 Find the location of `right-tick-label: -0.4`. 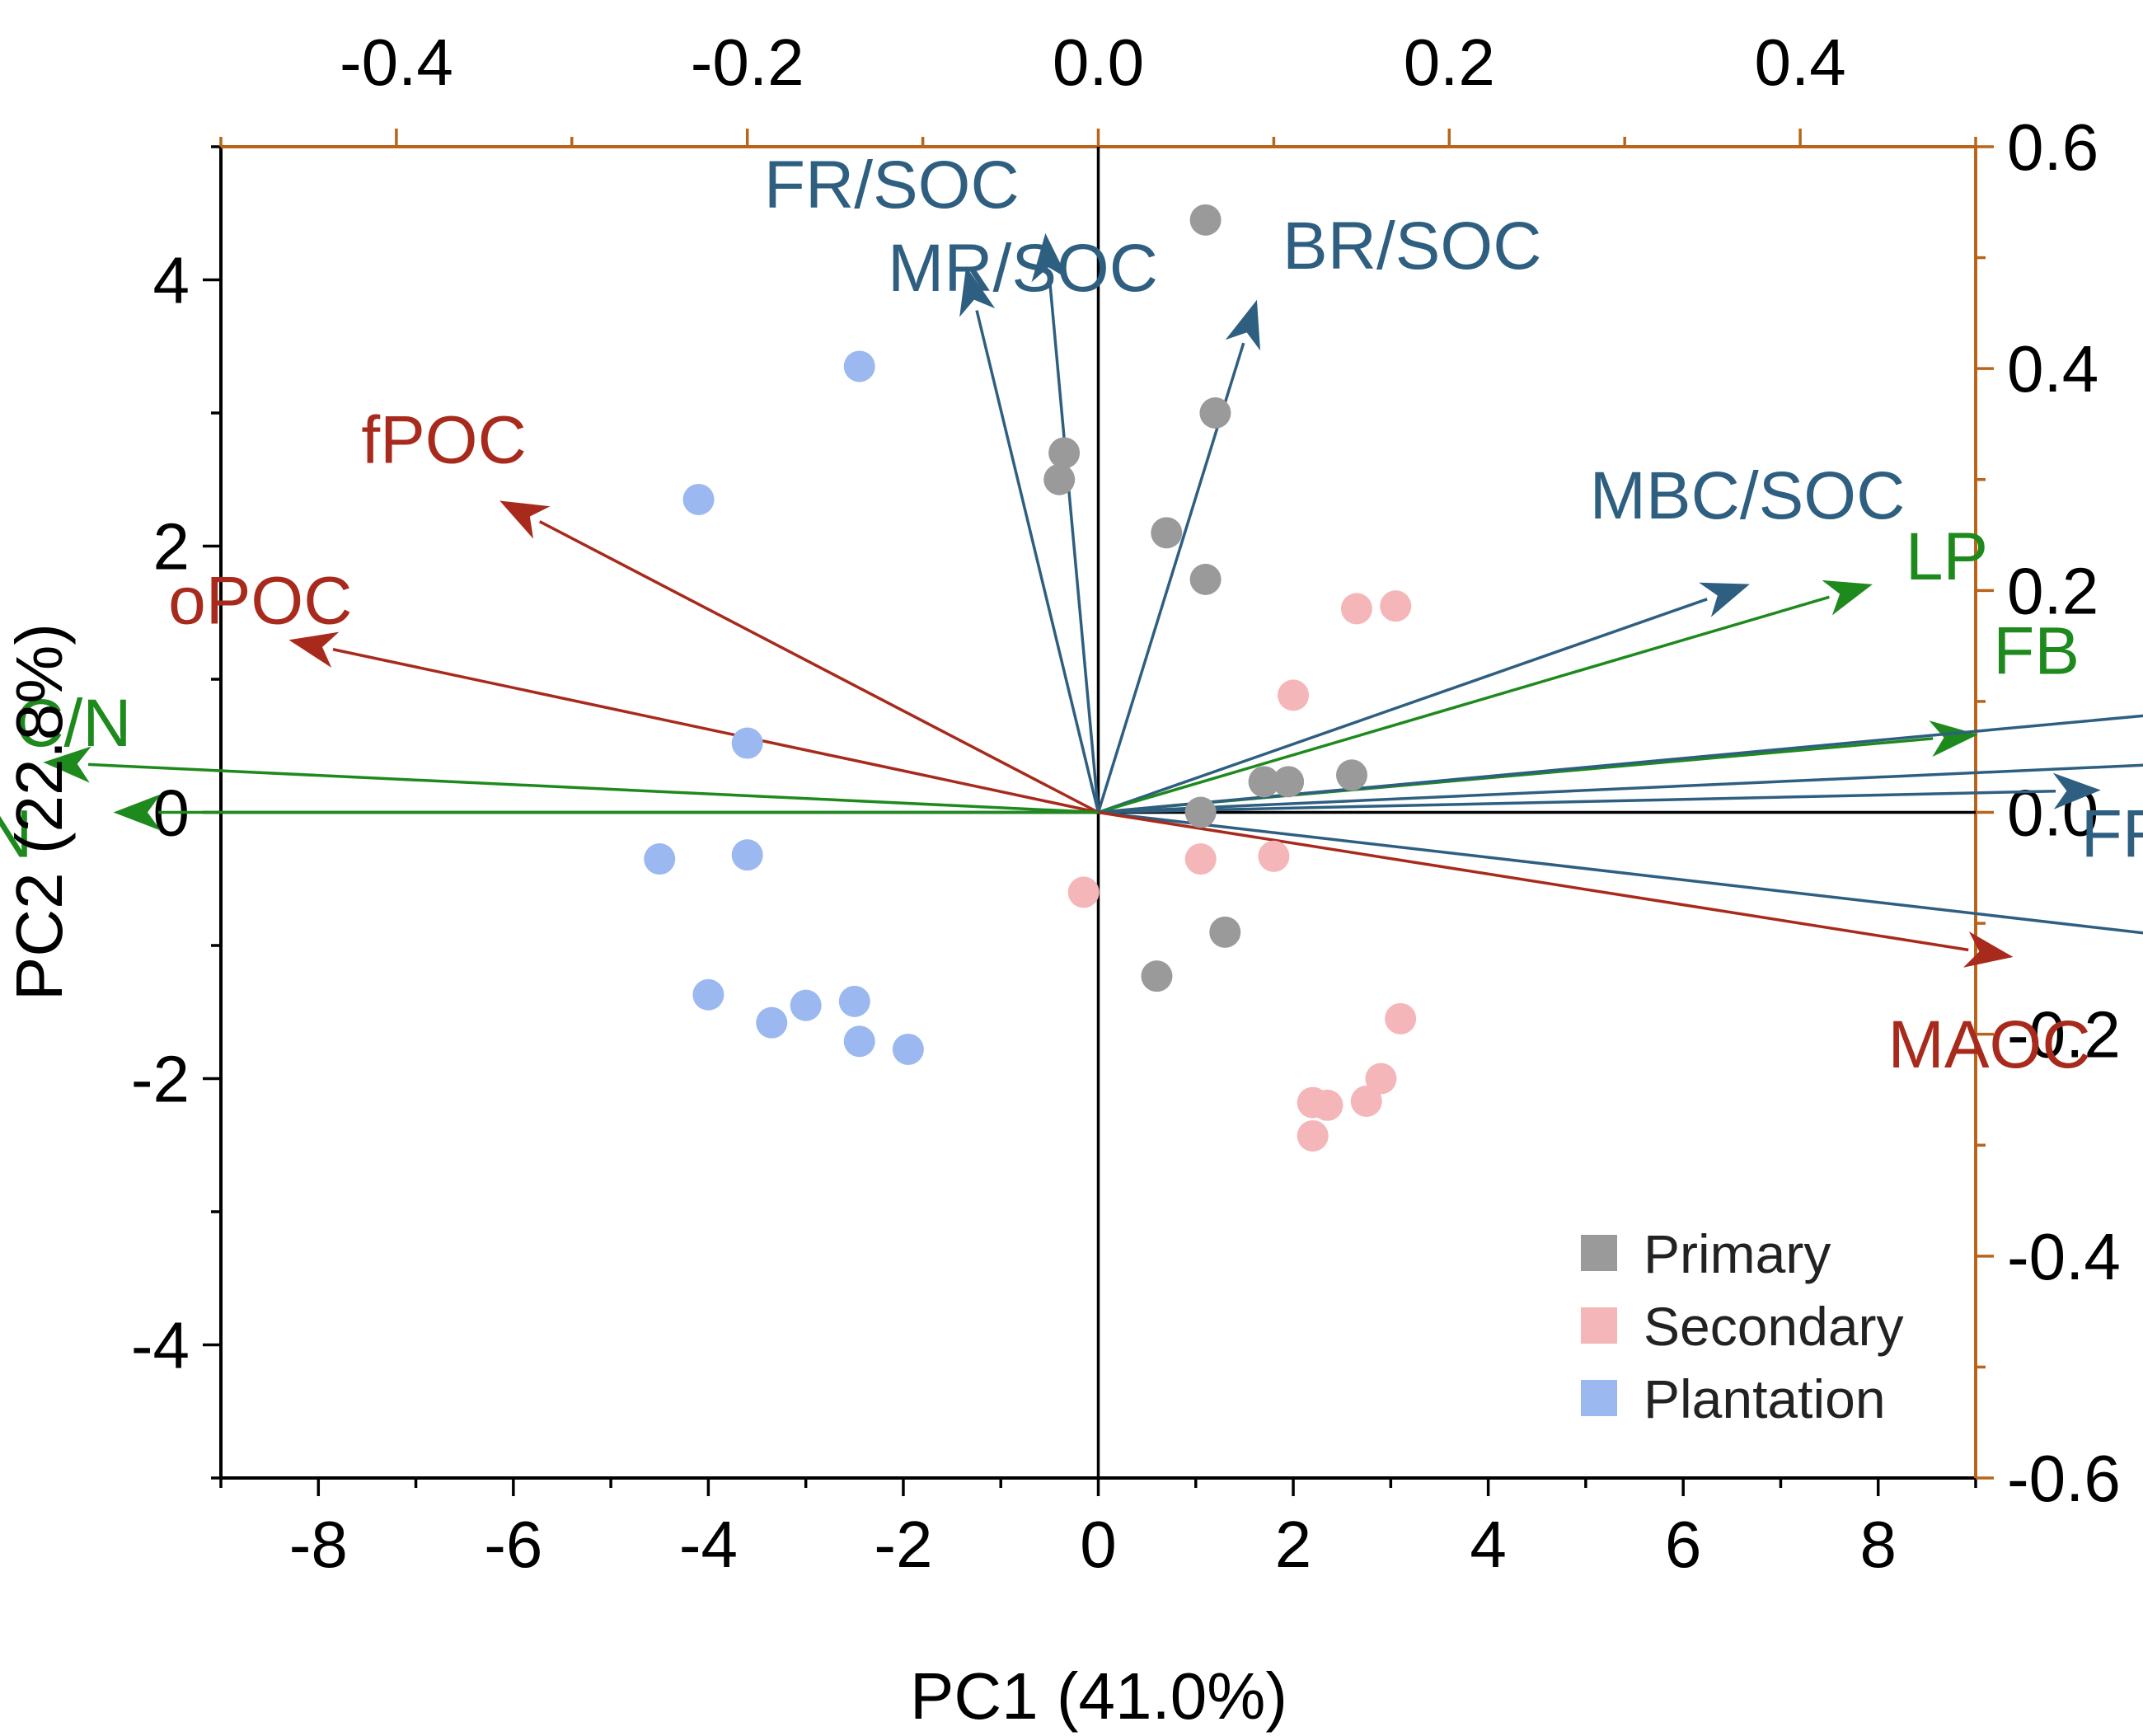

right-tick-label: -0.4 is located at coordinates (2064, 1256).